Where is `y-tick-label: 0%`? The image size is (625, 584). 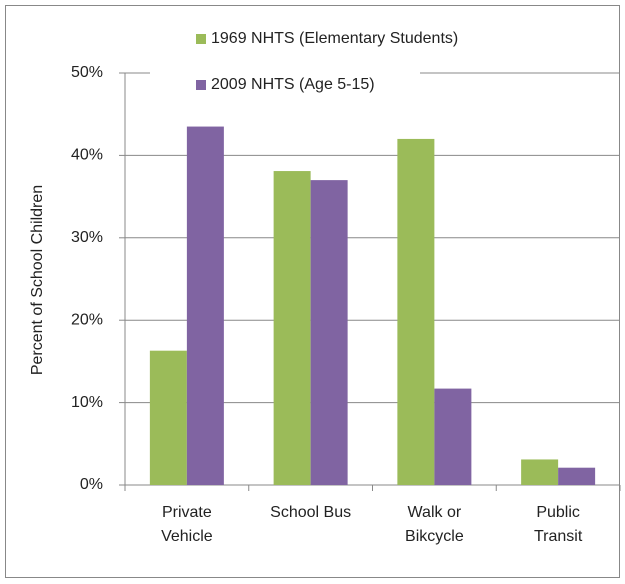 y-tick-label: 0% is located at coordinates (91, 484).